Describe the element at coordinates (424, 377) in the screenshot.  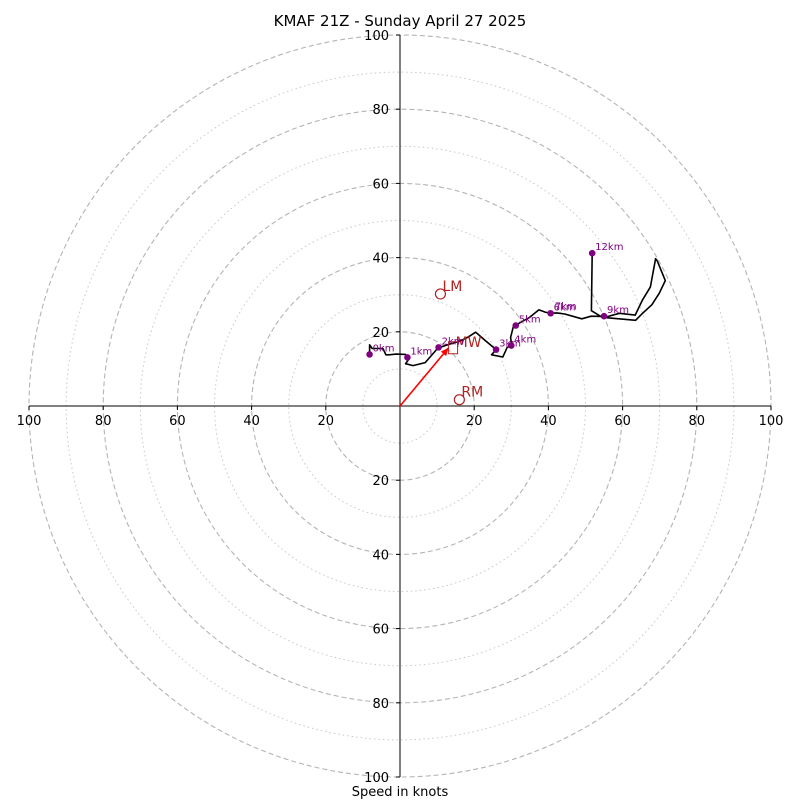
I see `mean-wind-arrow` at that location.